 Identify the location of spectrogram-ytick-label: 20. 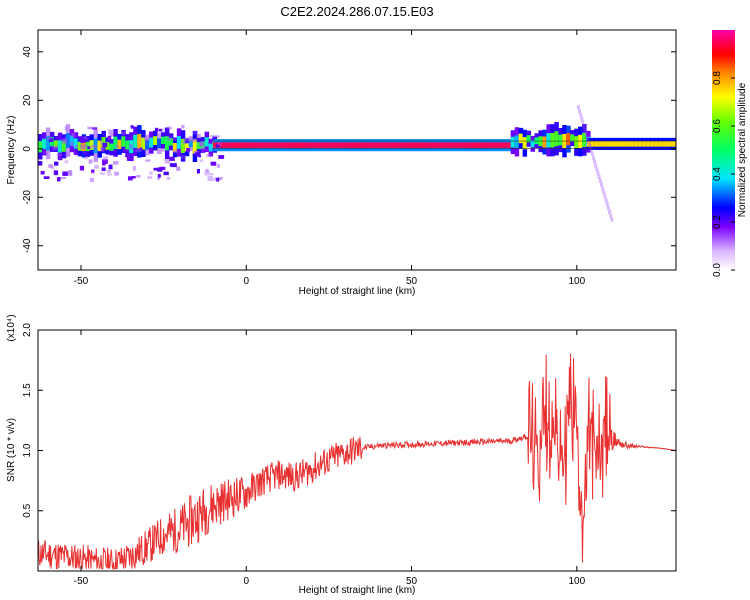
(27, 100).